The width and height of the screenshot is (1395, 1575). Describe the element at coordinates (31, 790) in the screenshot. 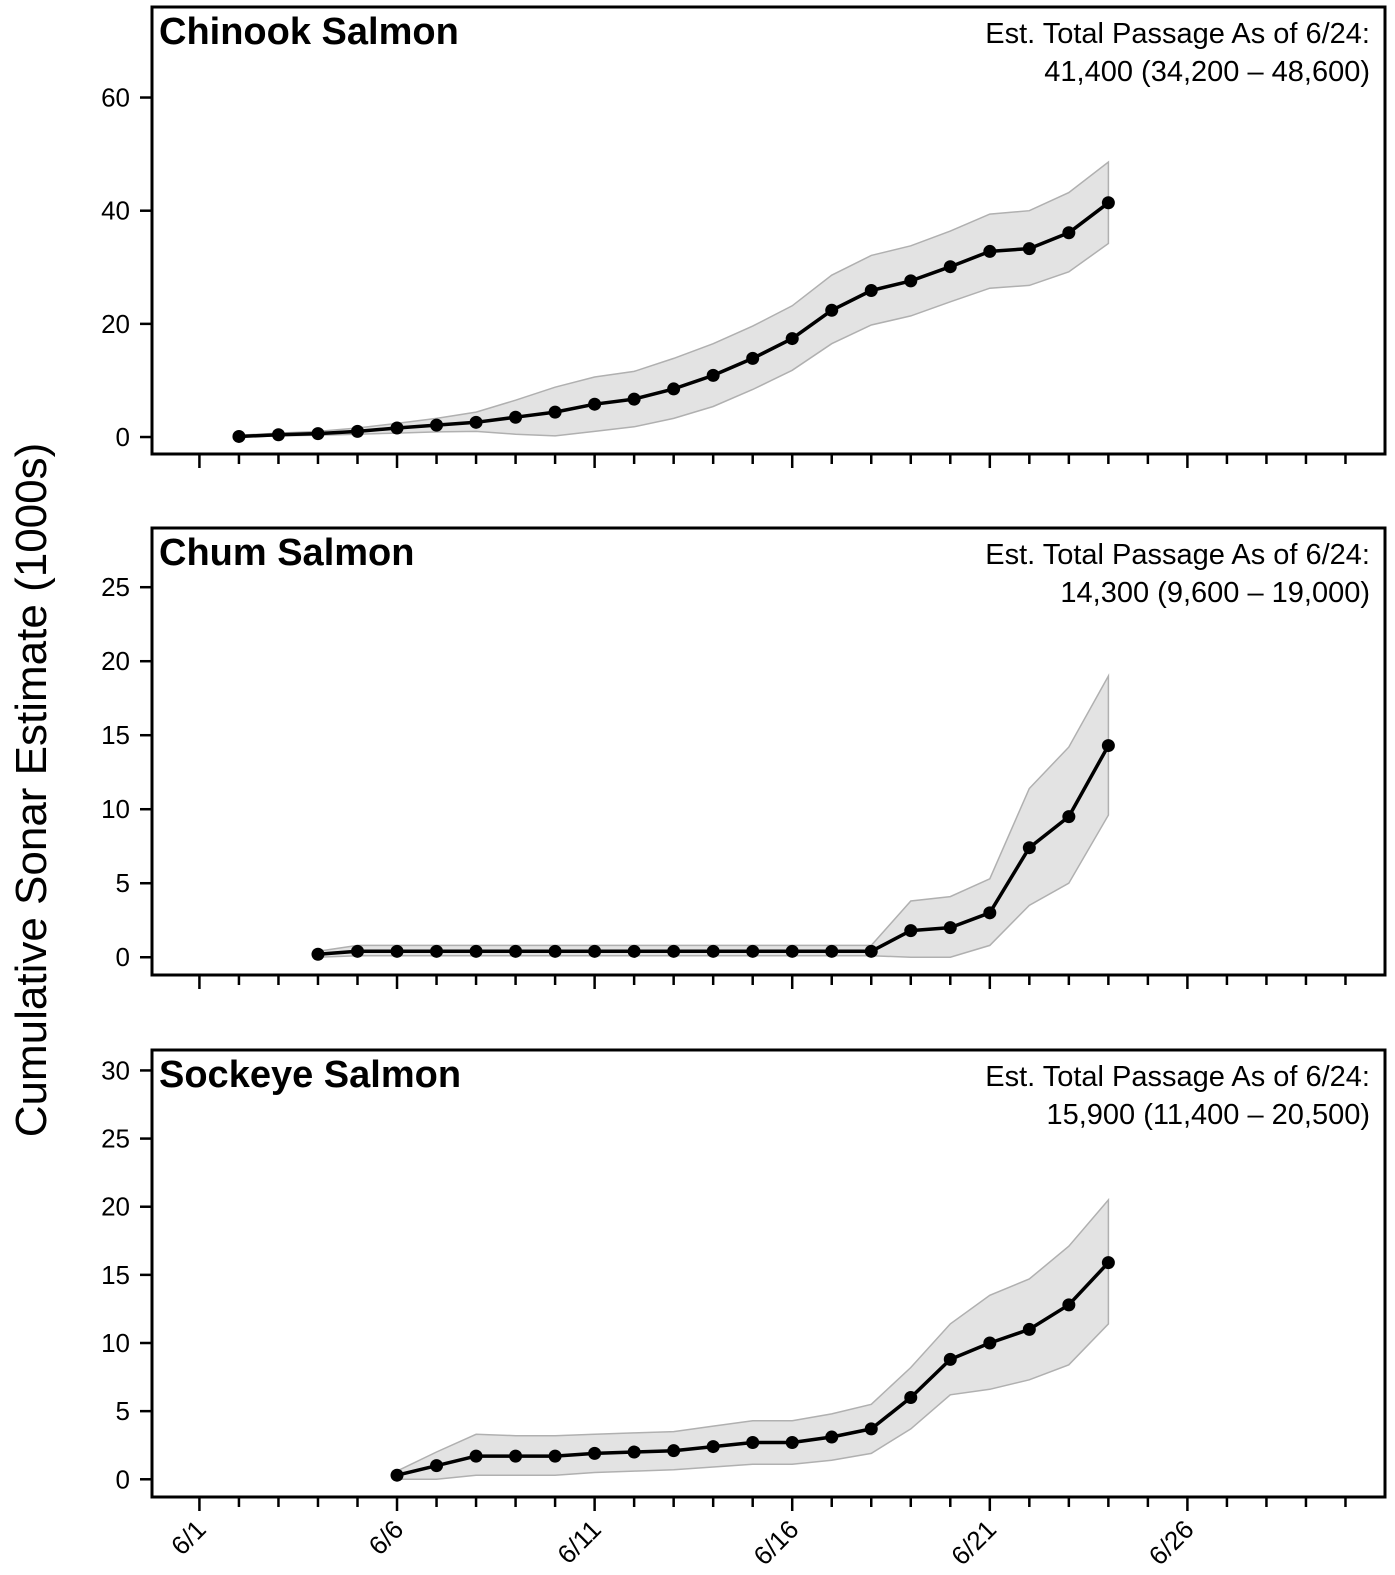

I see `y-axis-label: Cumulative Sonar Estimate (1000s)` at that location.